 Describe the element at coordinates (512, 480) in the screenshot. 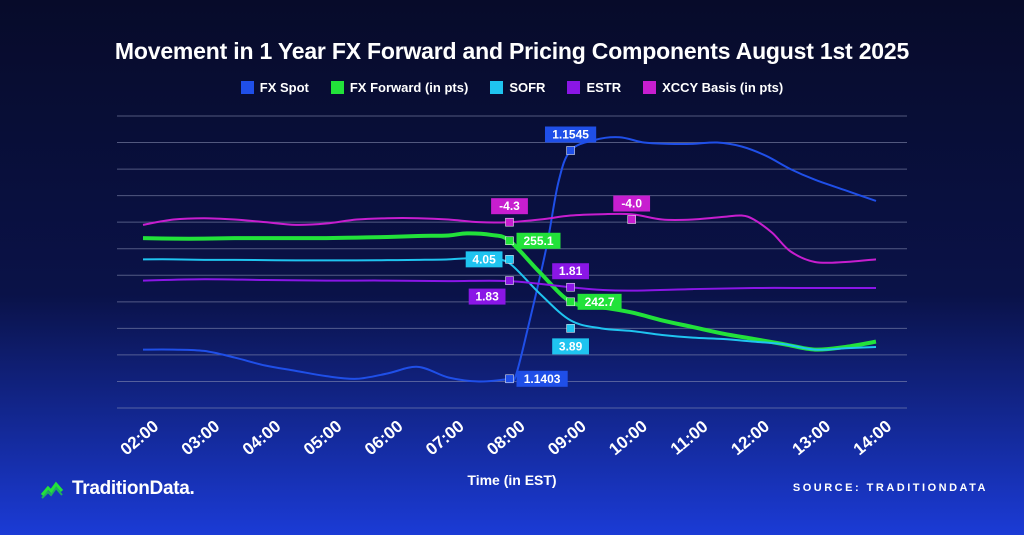

I see `x-axis-label: Time (in EST)` at that location.